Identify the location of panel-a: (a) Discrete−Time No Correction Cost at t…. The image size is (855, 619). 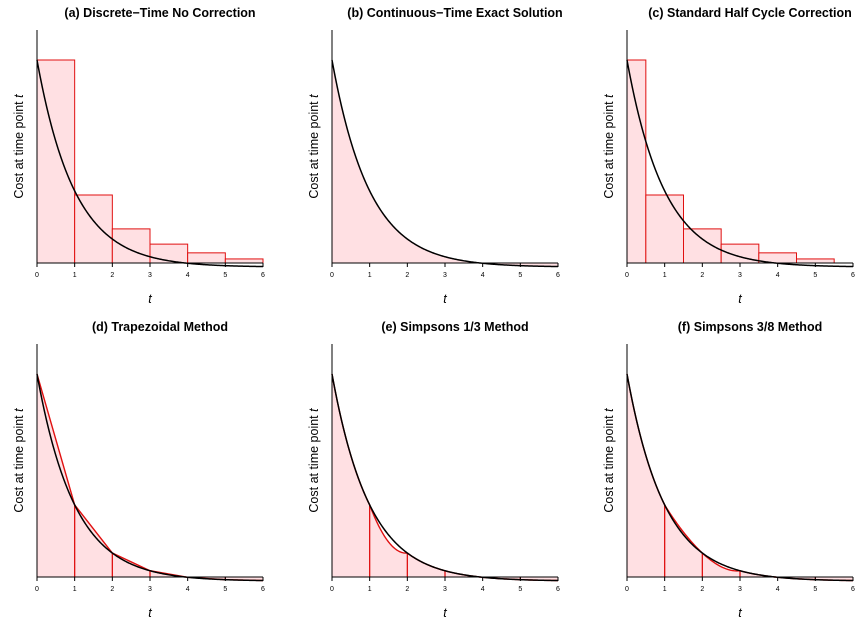
(138, 156).